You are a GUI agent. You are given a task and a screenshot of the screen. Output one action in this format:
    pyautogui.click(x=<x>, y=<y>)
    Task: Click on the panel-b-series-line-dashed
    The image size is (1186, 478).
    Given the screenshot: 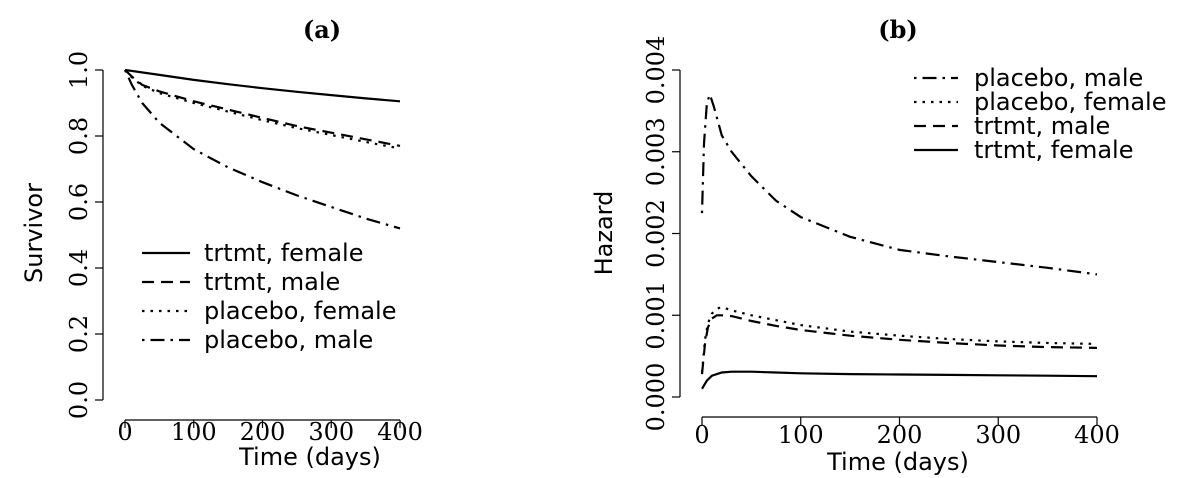 What is the action you would take?
    pyautogui.click(x=899, y=344)
    